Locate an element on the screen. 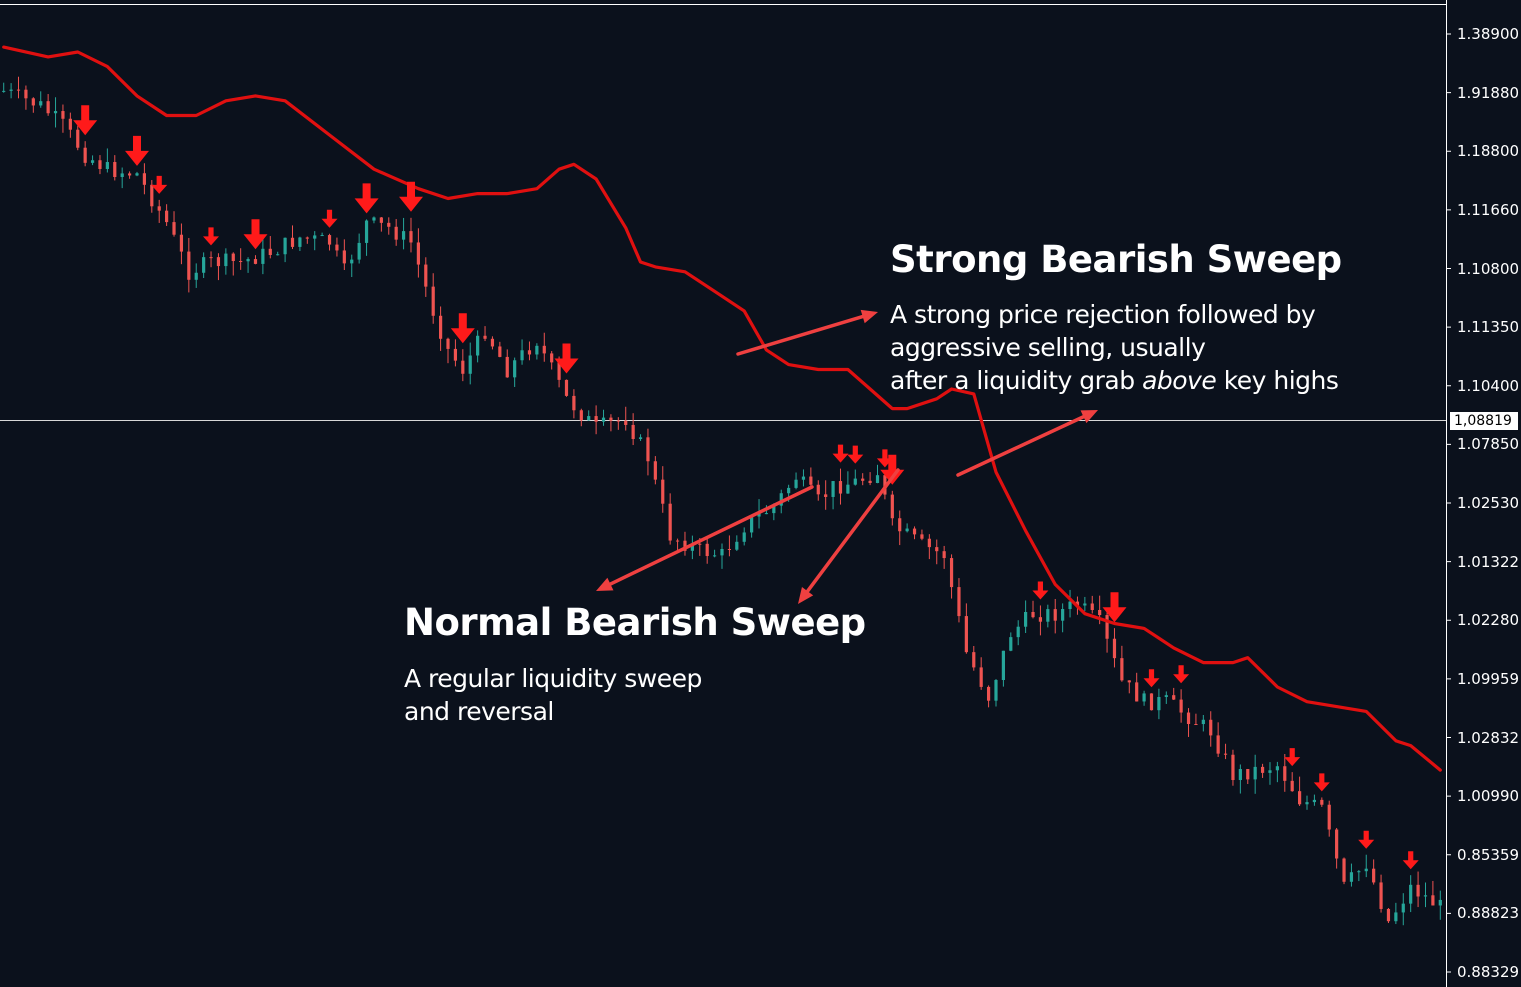 Image resolution: width=1521 pixels, height=987 pixels. normal-sweep-line-1: A regular liquidity sweep is located at coordinates (553, 678).